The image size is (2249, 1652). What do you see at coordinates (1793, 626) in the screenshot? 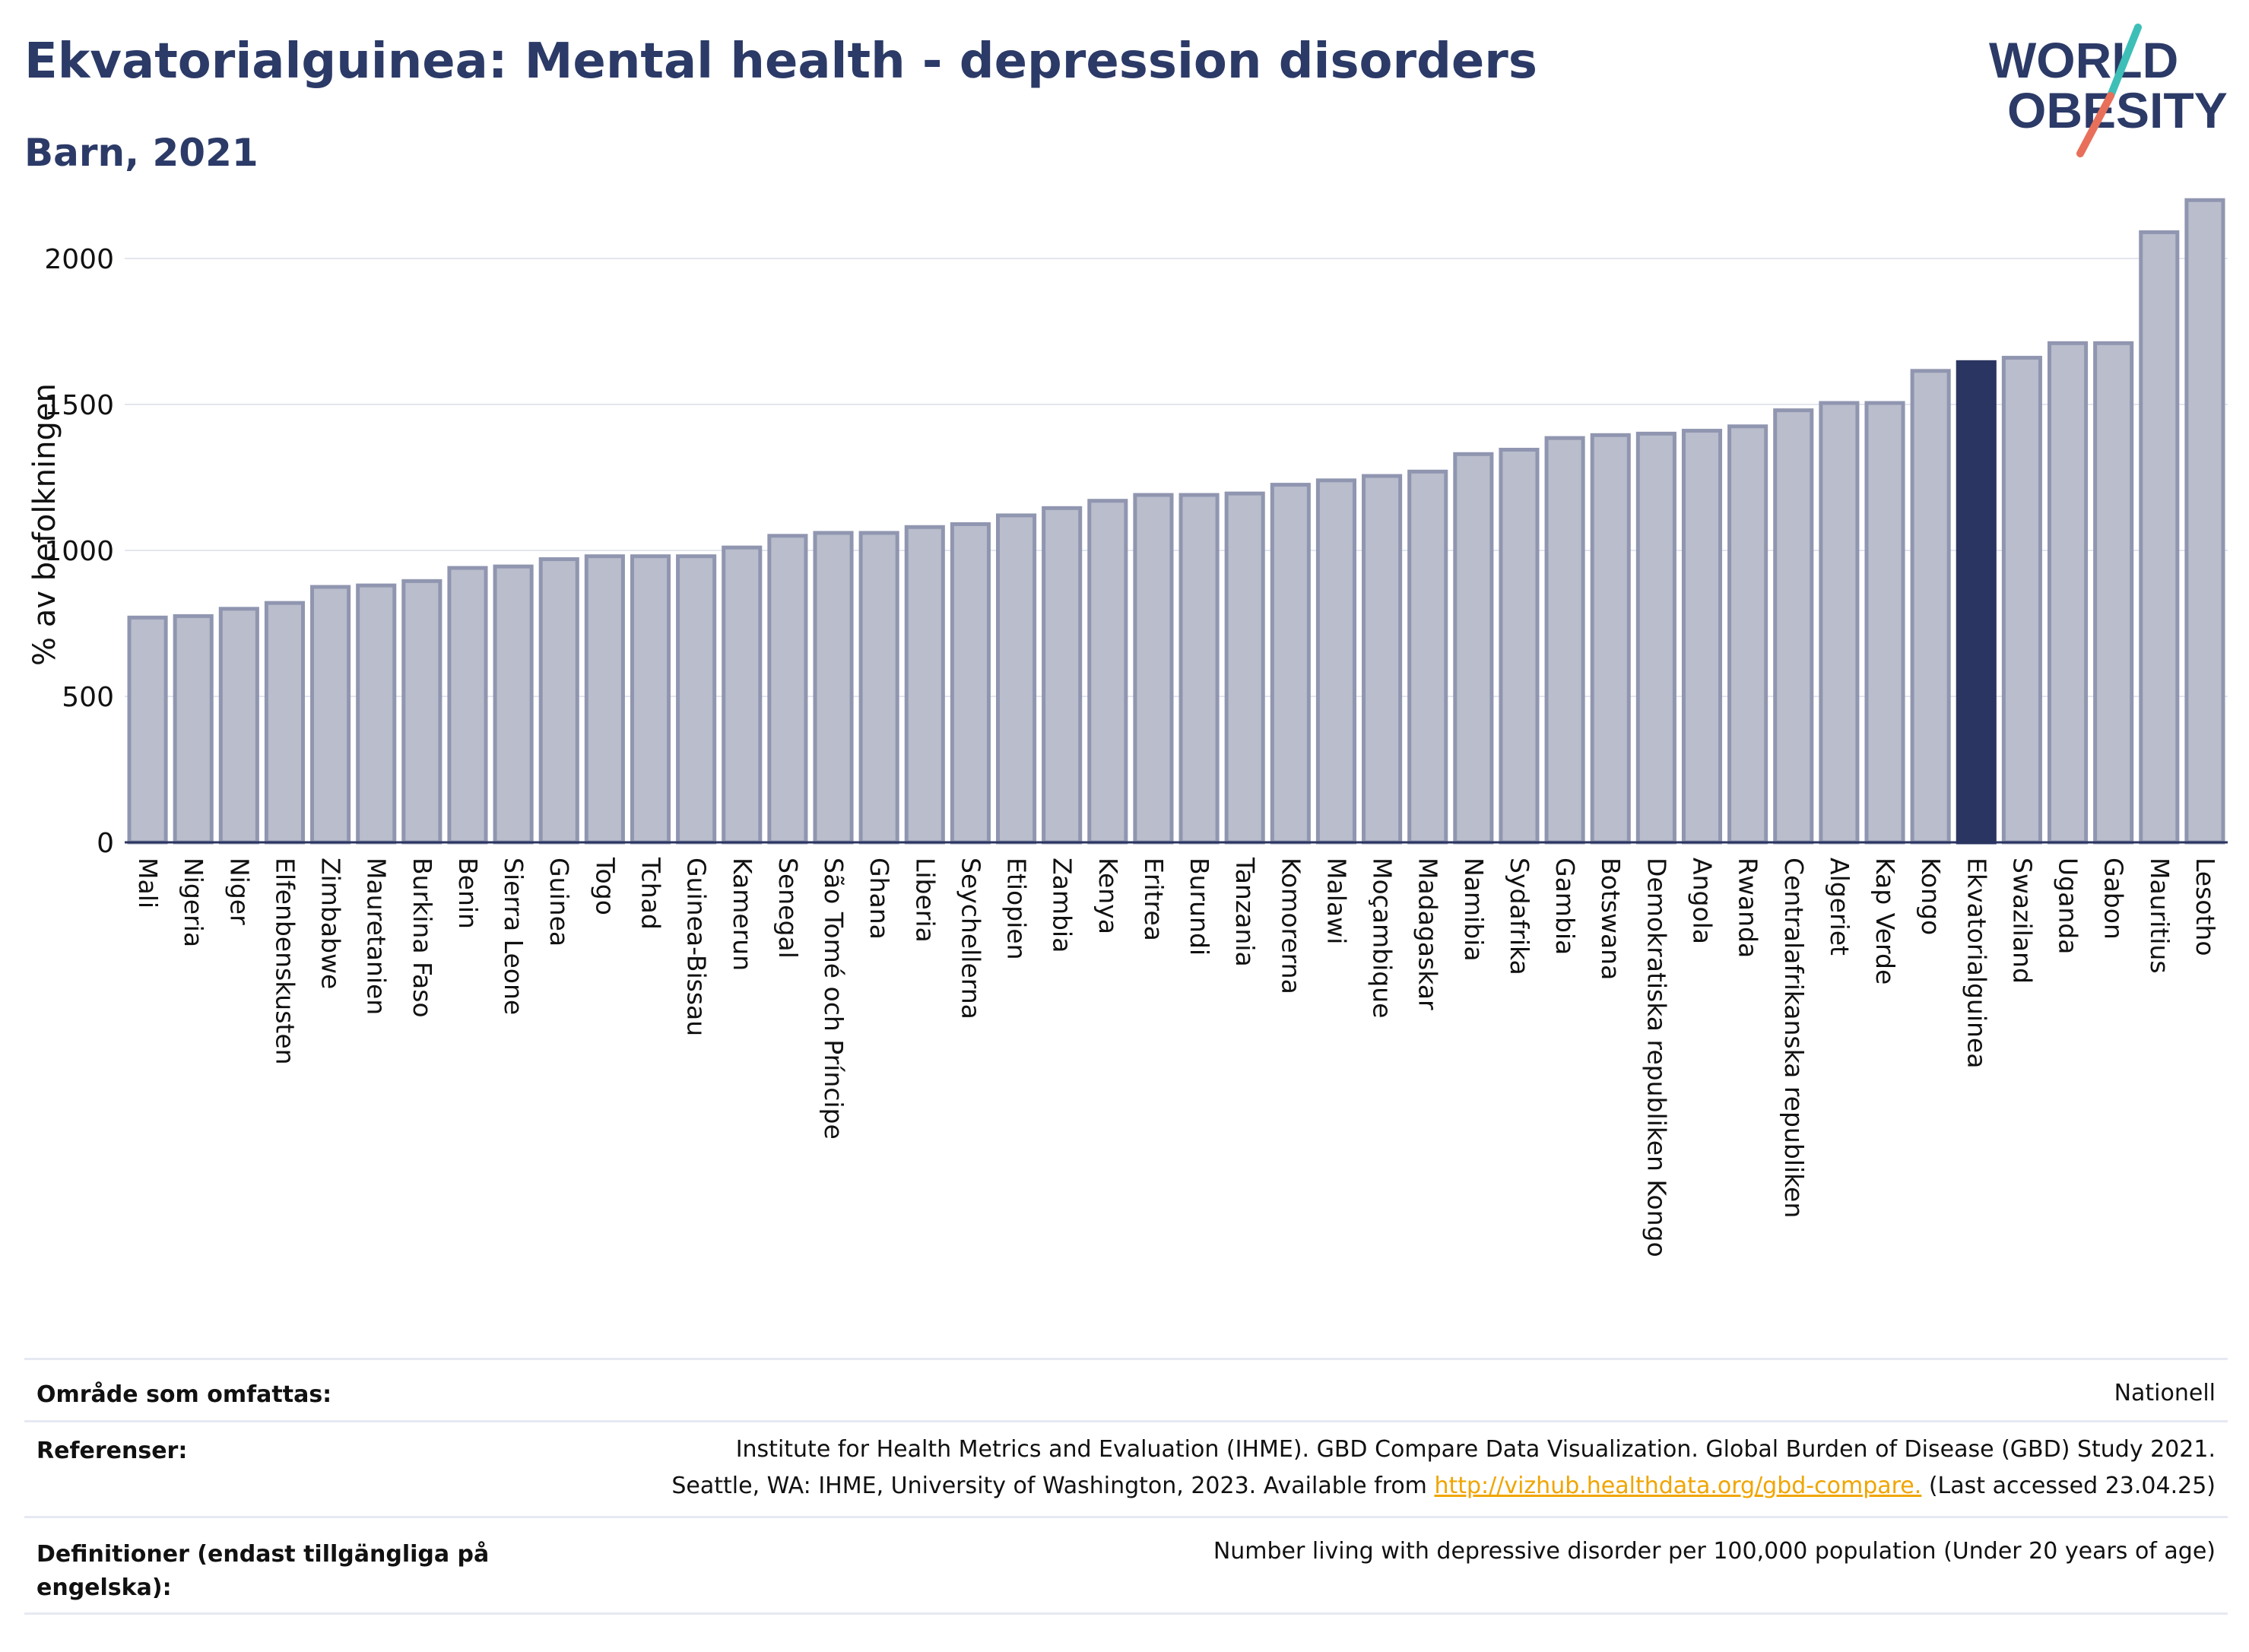
I see `bar-centralafrikanska-republiken` at bounding box center [1793, 626].